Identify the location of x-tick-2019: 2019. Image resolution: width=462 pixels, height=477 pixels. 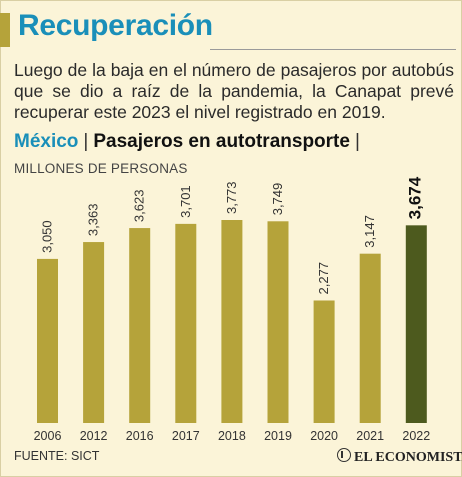
(278, 436).